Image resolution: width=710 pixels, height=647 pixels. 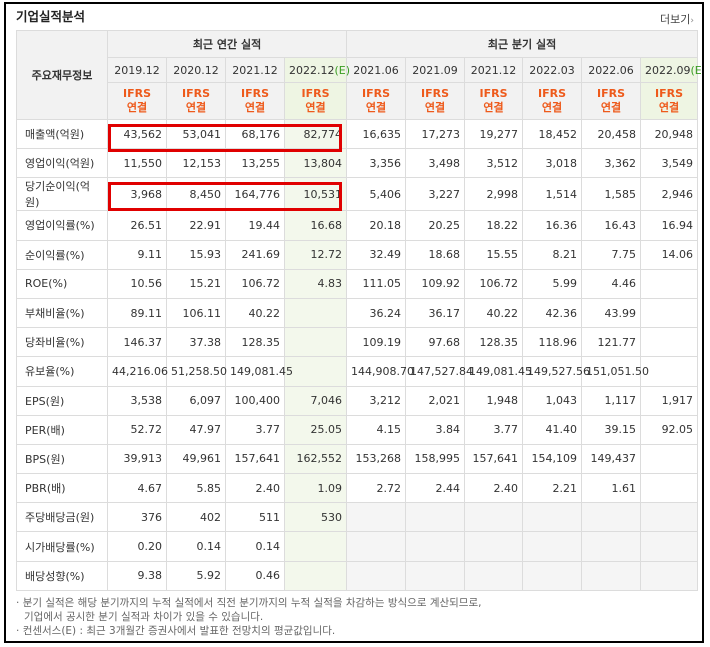 I want to click on period-label: 2021.06, so click(x=376, y=70).